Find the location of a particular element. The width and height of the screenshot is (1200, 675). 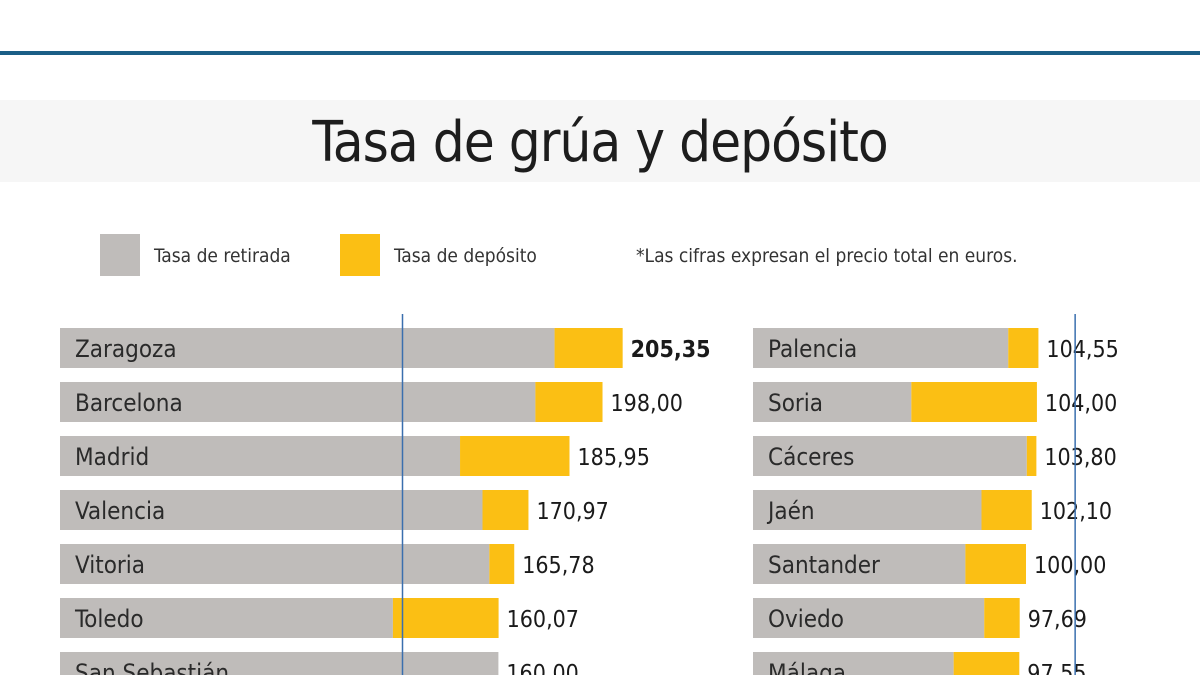

category-label: Santander is located at coordinates (824, 565).